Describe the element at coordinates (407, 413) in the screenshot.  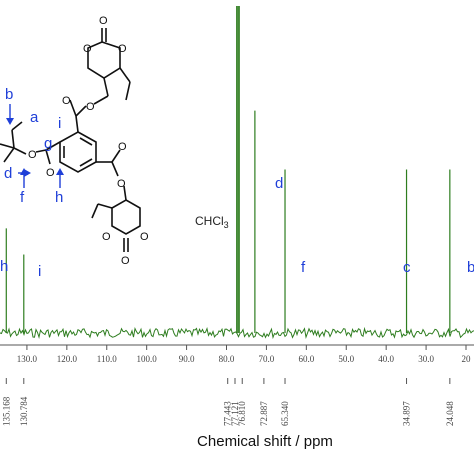
I see `peak-label-34.897: 34.897` at that location.